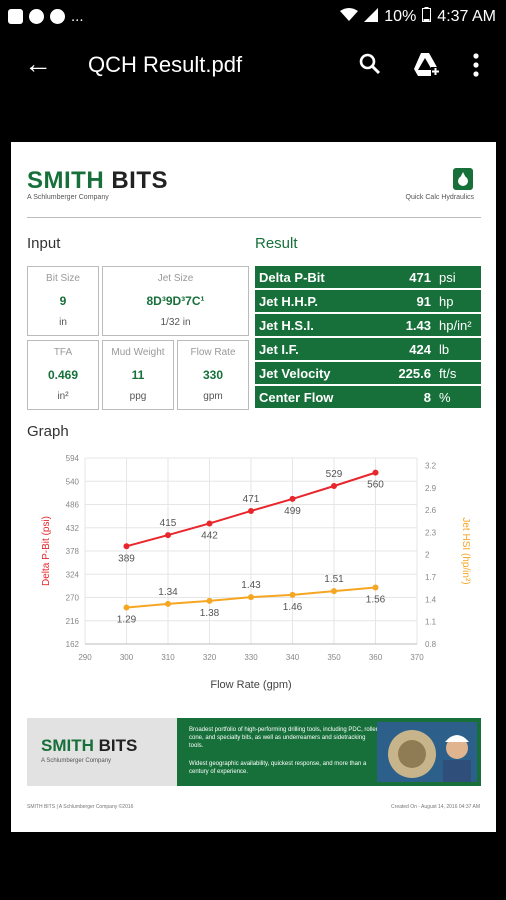  Describe the element at coordinates (368, 349) in the screenshot. I see `result-row: Jet I.F. 424 lb` at that location.